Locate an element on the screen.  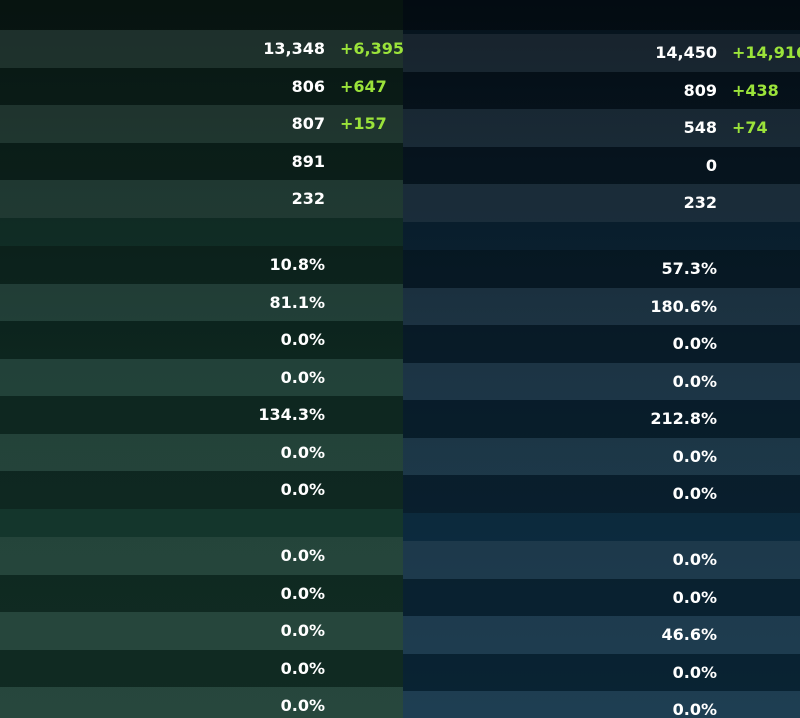
stat-value: 891 is located at coordinates (308, 161).